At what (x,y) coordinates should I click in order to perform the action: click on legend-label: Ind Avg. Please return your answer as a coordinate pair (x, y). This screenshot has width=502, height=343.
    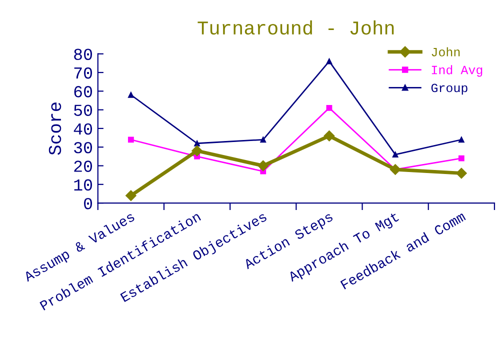
    Looking at the image, I should click on (457, 71).